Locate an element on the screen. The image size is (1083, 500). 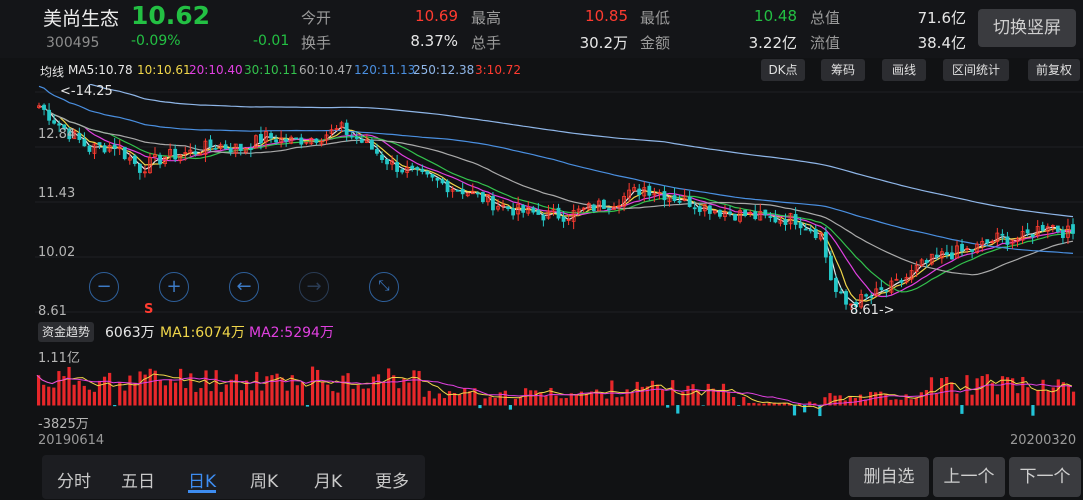
chip-button: 筹码 is located at coordinates (843, 70).